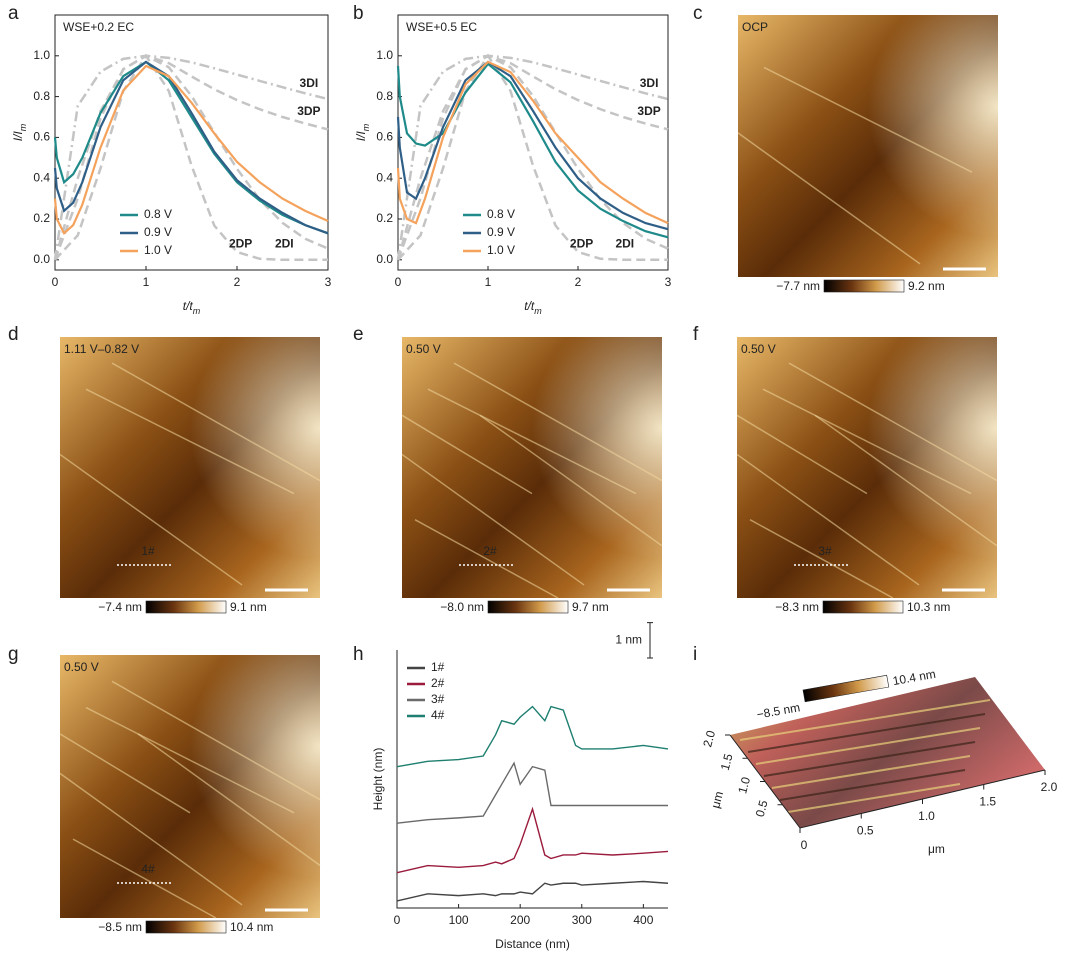  What do you see at coordinates (13, 13) in the screenshot?
I see `panel-letter: a` at bounding box center [13, 13].